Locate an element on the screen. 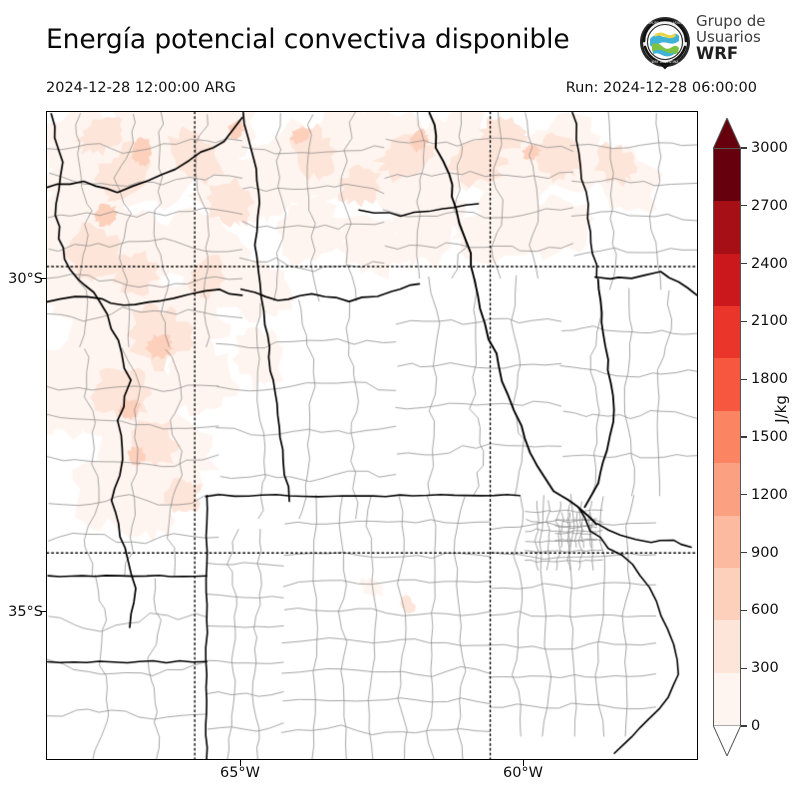 Image resolution: width=800 pixels, height=800 pixels. colorbar-tick-label-2400: 2400 is located at coordinates (769, 263).